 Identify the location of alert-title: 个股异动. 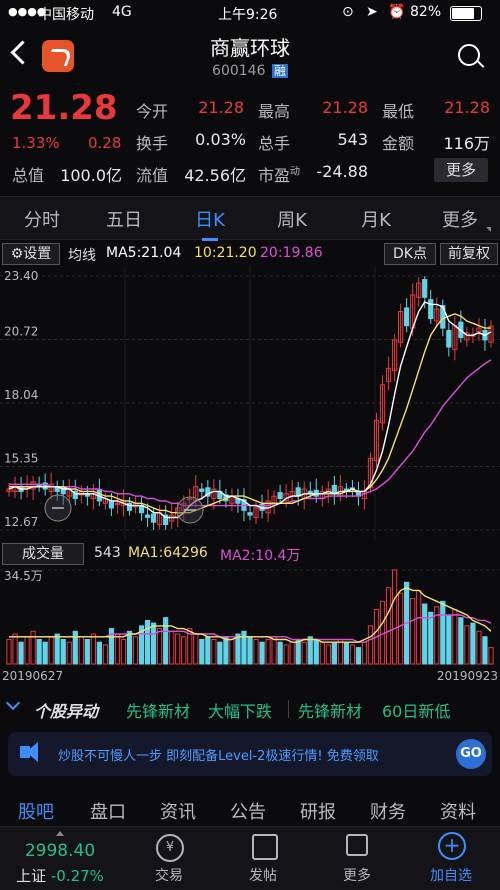
(66, 711).